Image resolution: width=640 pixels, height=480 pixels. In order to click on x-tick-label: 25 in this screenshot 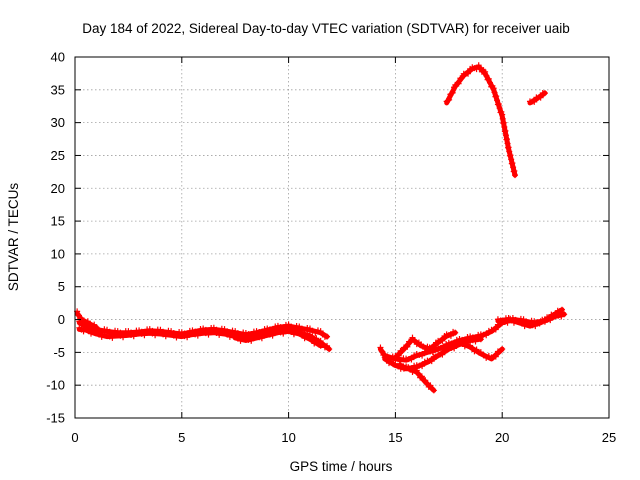, I will do `click(609, 437)`.